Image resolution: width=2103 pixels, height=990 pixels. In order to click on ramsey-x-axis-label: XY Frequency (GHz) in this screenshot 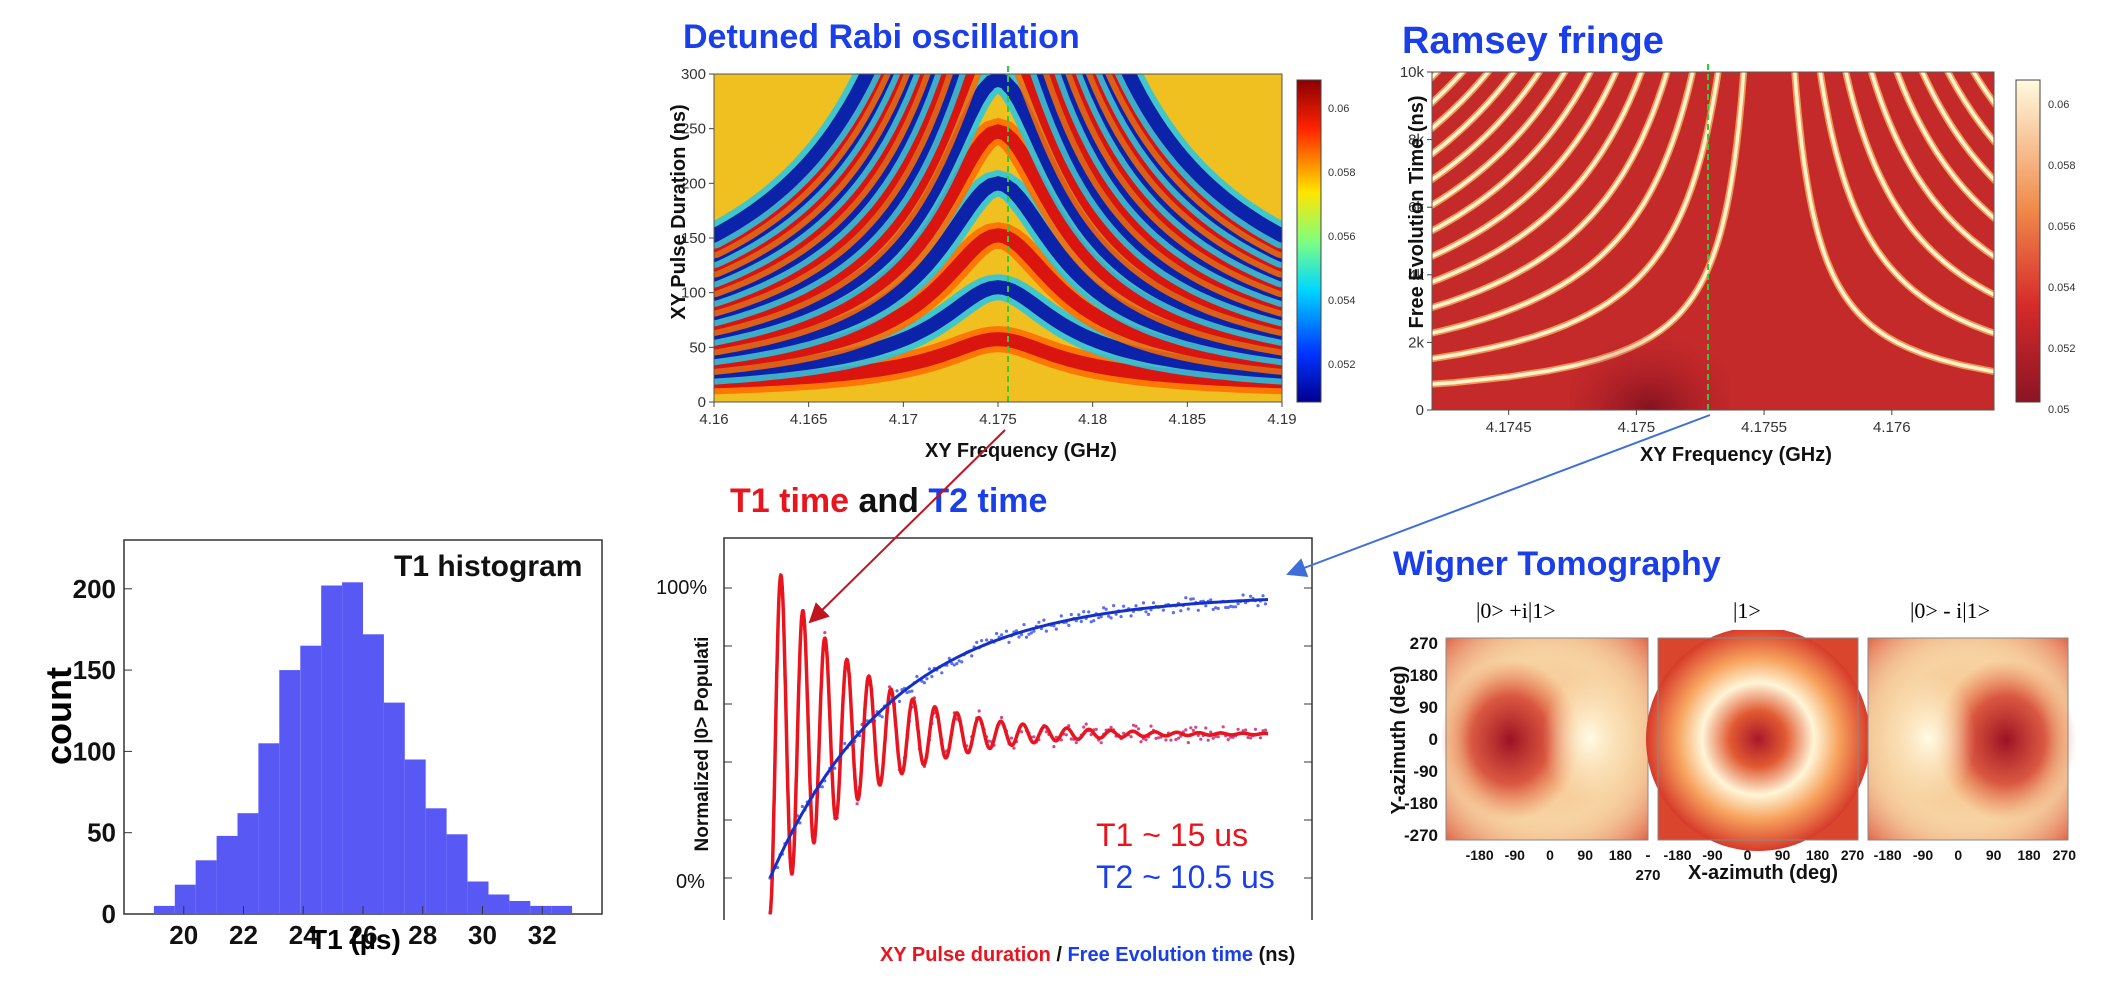, I will do `click(1736, 455)`.